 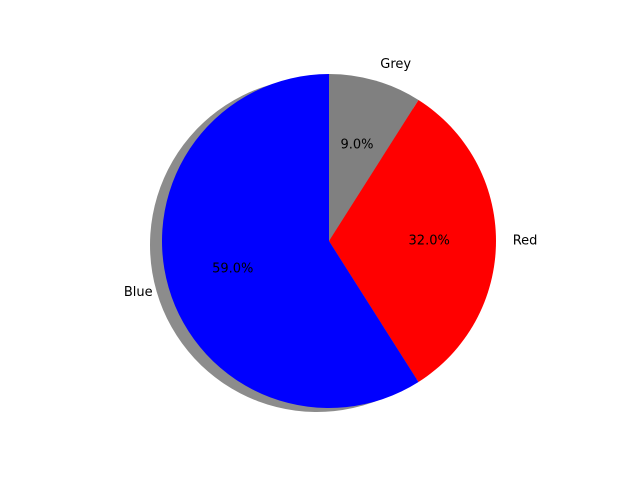 I want to click on slice-label-blue: Blue, so click(x=138, y=292).